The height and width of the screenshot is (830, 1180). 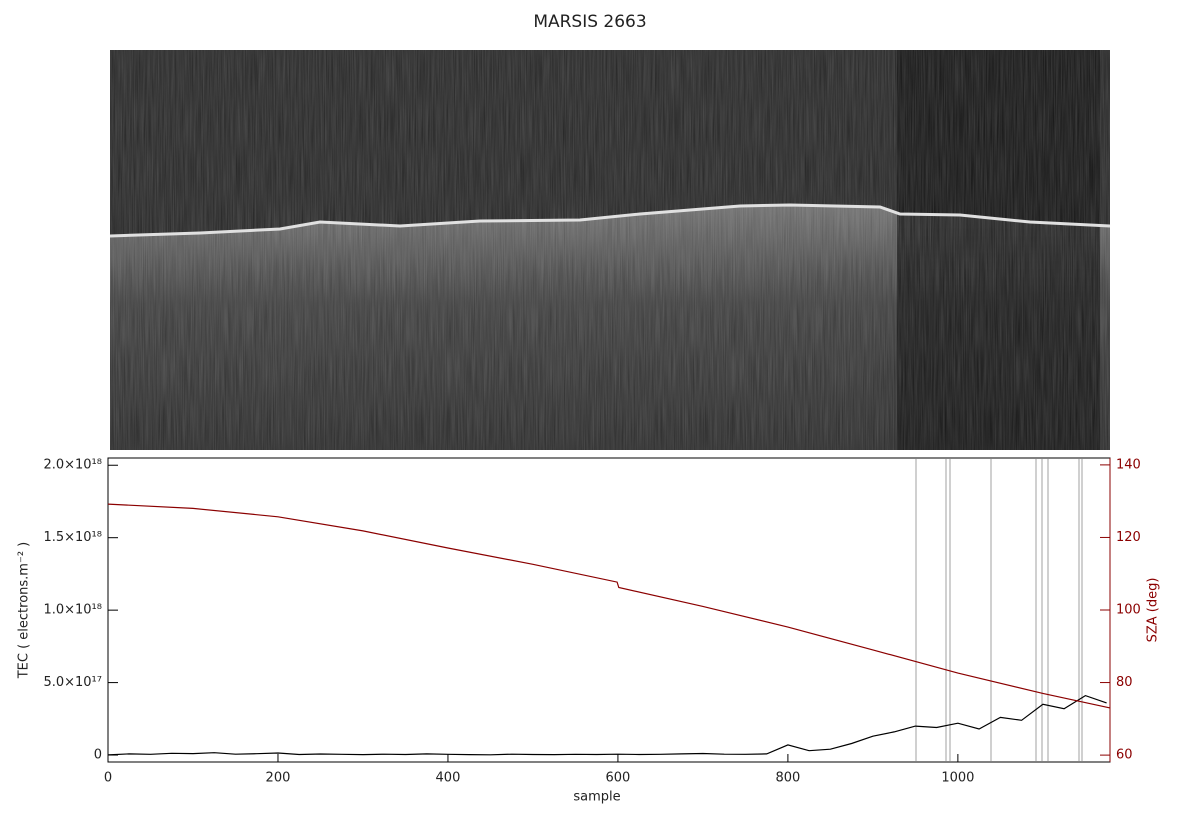 What do you see at coordinates (787, 778) in the screenshot?
I see `x-tick-label: 800` at bounding box center [787, 778].